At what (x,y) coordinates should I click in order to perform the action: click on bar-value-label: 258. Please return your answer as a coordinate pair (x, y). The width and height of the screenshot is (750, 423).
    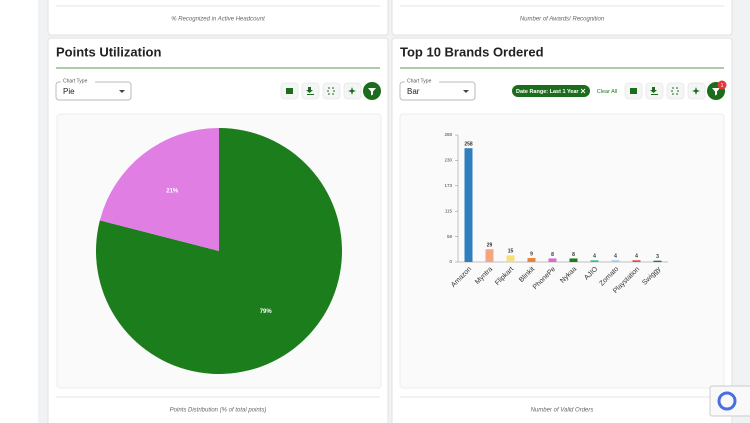
    Looking at the image, I should click on (468, 145).